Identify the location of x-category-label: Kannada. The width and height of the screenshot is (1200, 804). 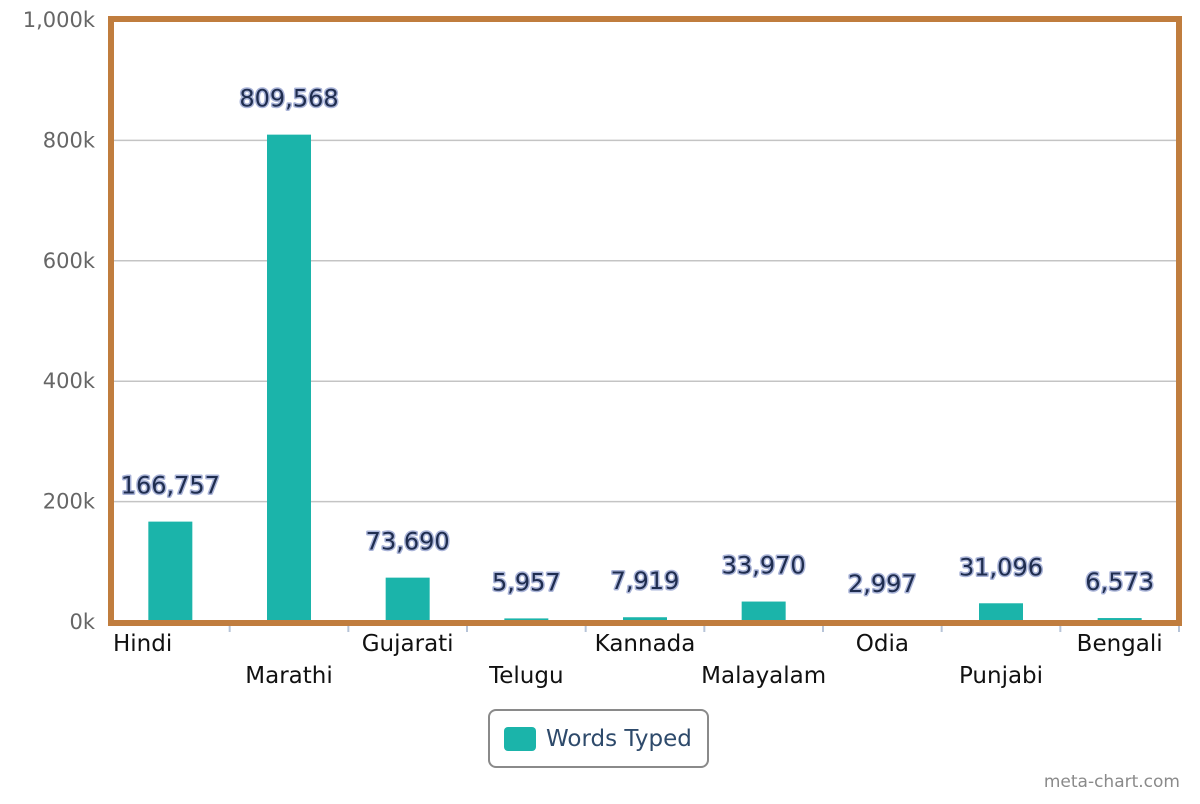
(645, 644).